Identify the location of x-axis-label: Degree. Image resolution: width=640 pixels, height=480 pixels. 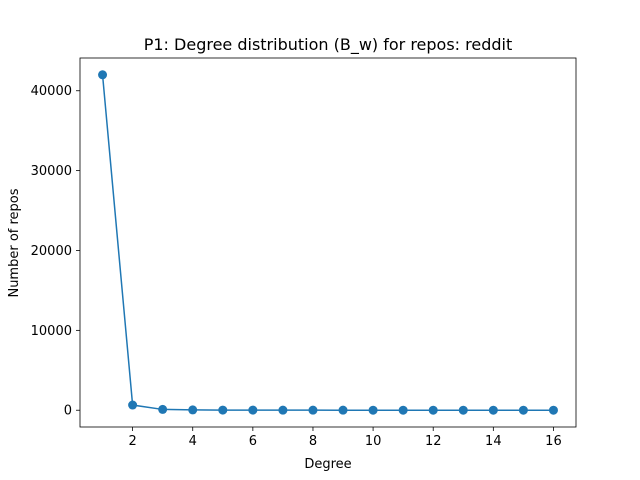
(327, 464).